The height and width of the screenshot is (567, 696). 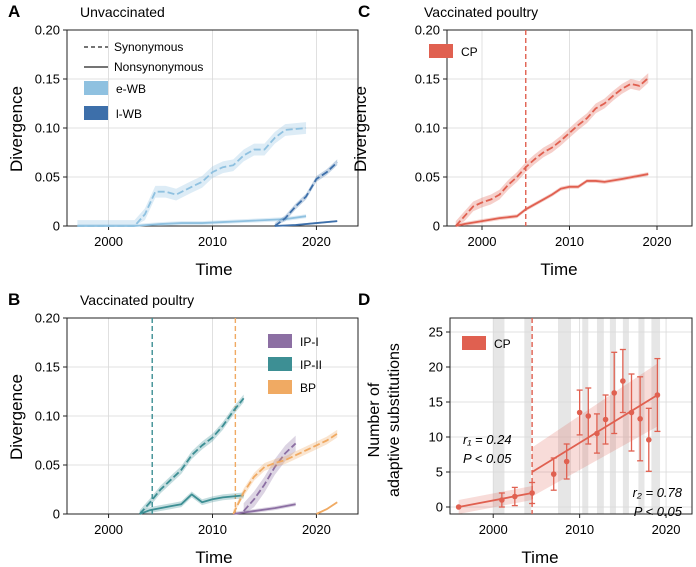 What do you see at coordinates (308, 388) in the screenshot?
I see `legend-bp-label: BP` at bounding box center [308, 388].